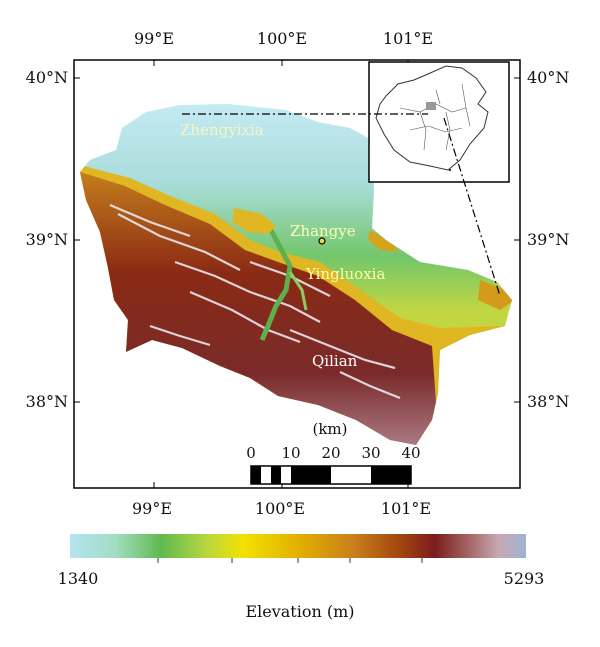 This screenshot has width=600, height=647. Describe the element at coordinates (406, 508) in the screenshot. I see `lon-label-bottom-101: 101°E` at that location.